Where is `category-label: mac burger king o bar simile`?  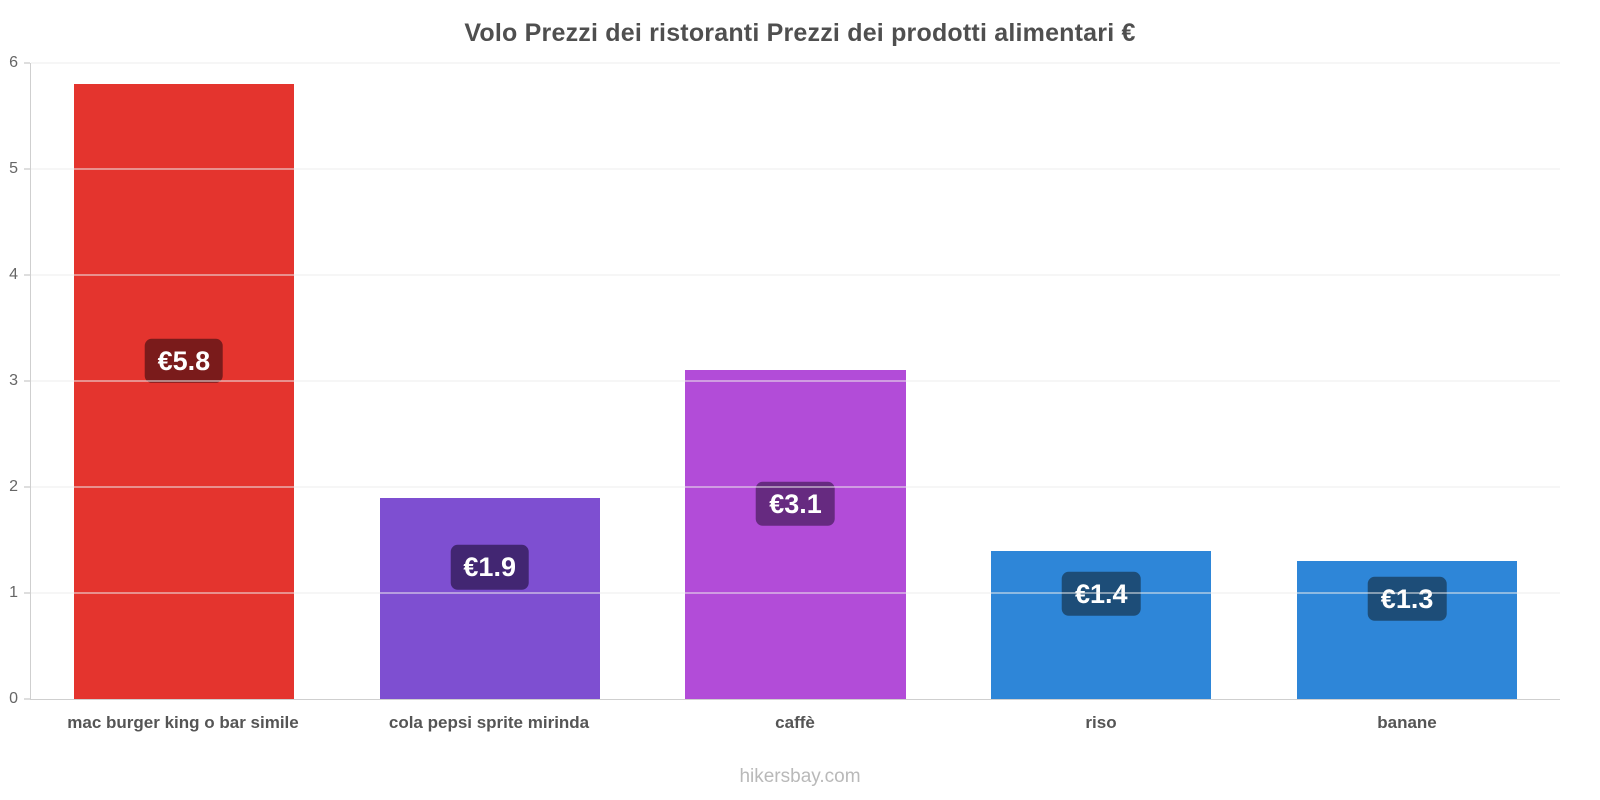
category-label: mac burger king o bar simile is located at coordinates (183, 722).